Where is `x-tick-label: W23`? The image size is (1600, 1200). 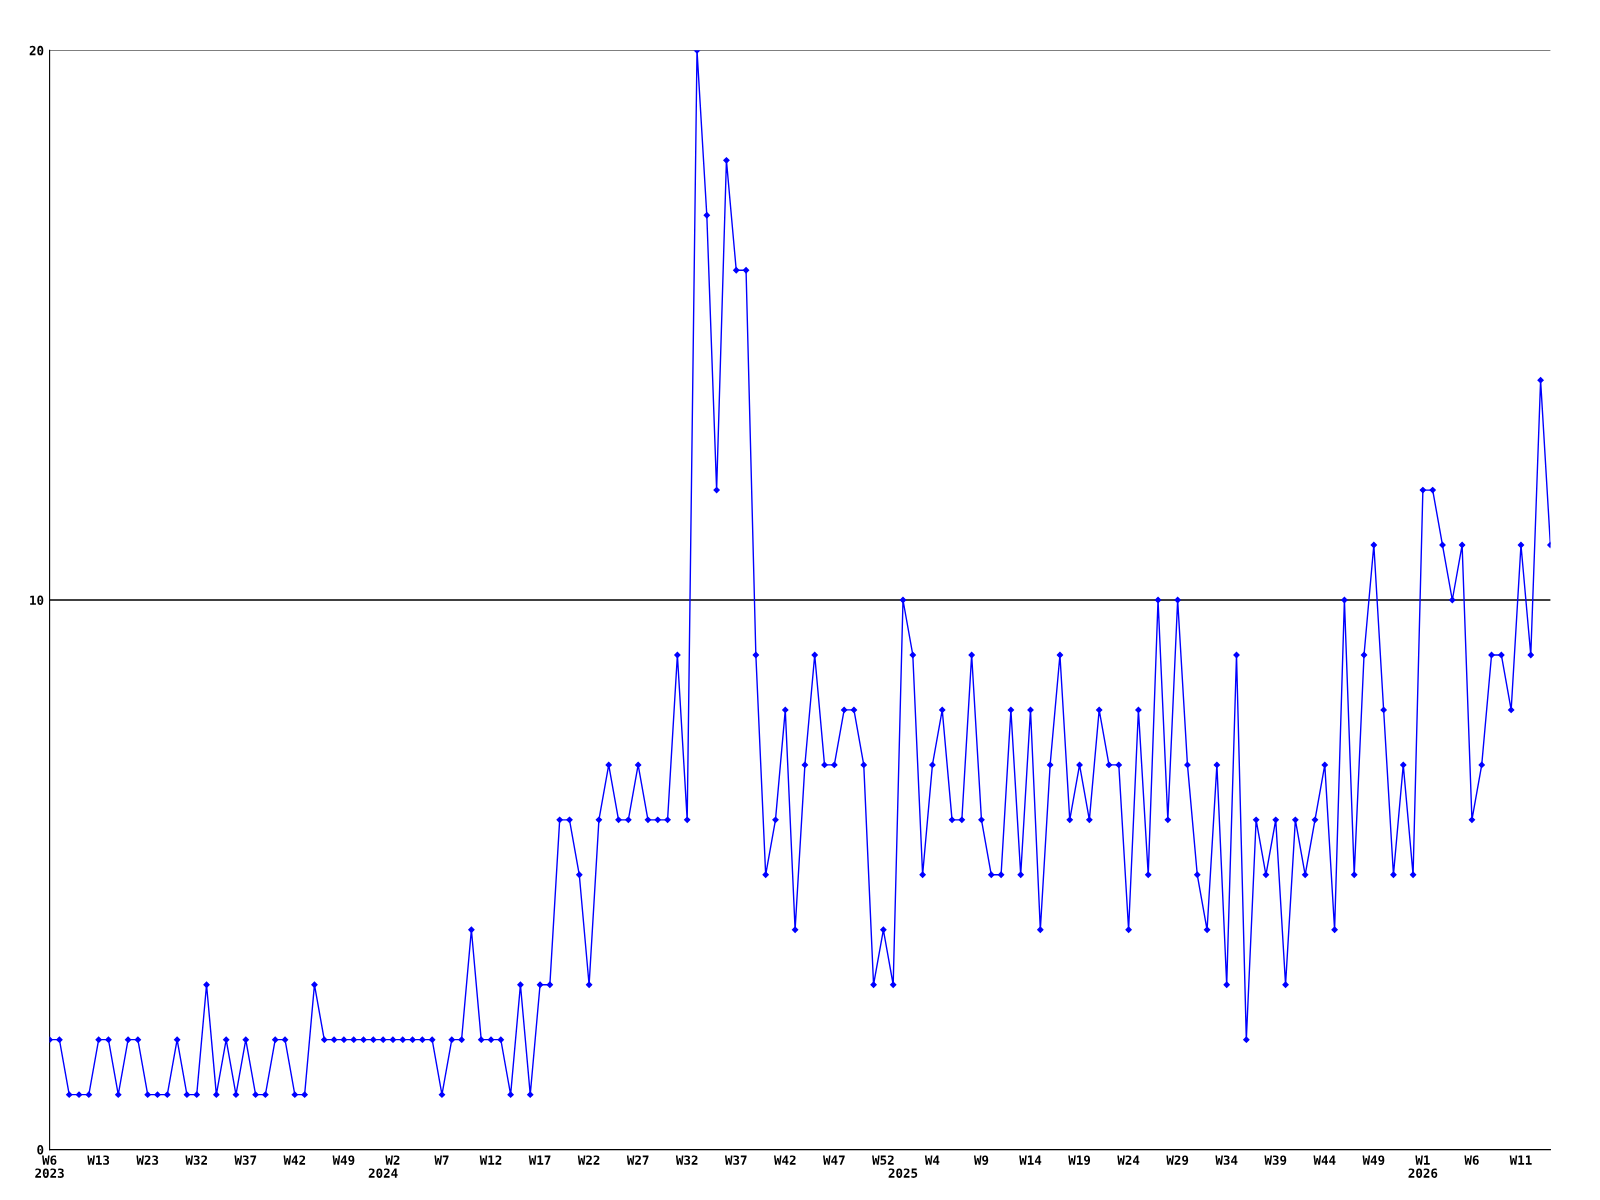
x-tick-label: W23 is located at coordinates (147, 1160).